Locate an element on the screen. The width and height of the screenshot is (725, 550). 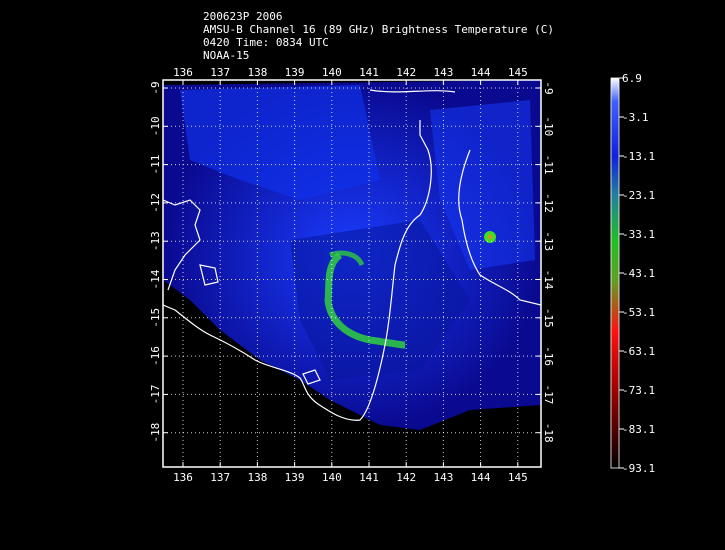
colorbar-label: -53.1 is located at coordinates (638, 312).